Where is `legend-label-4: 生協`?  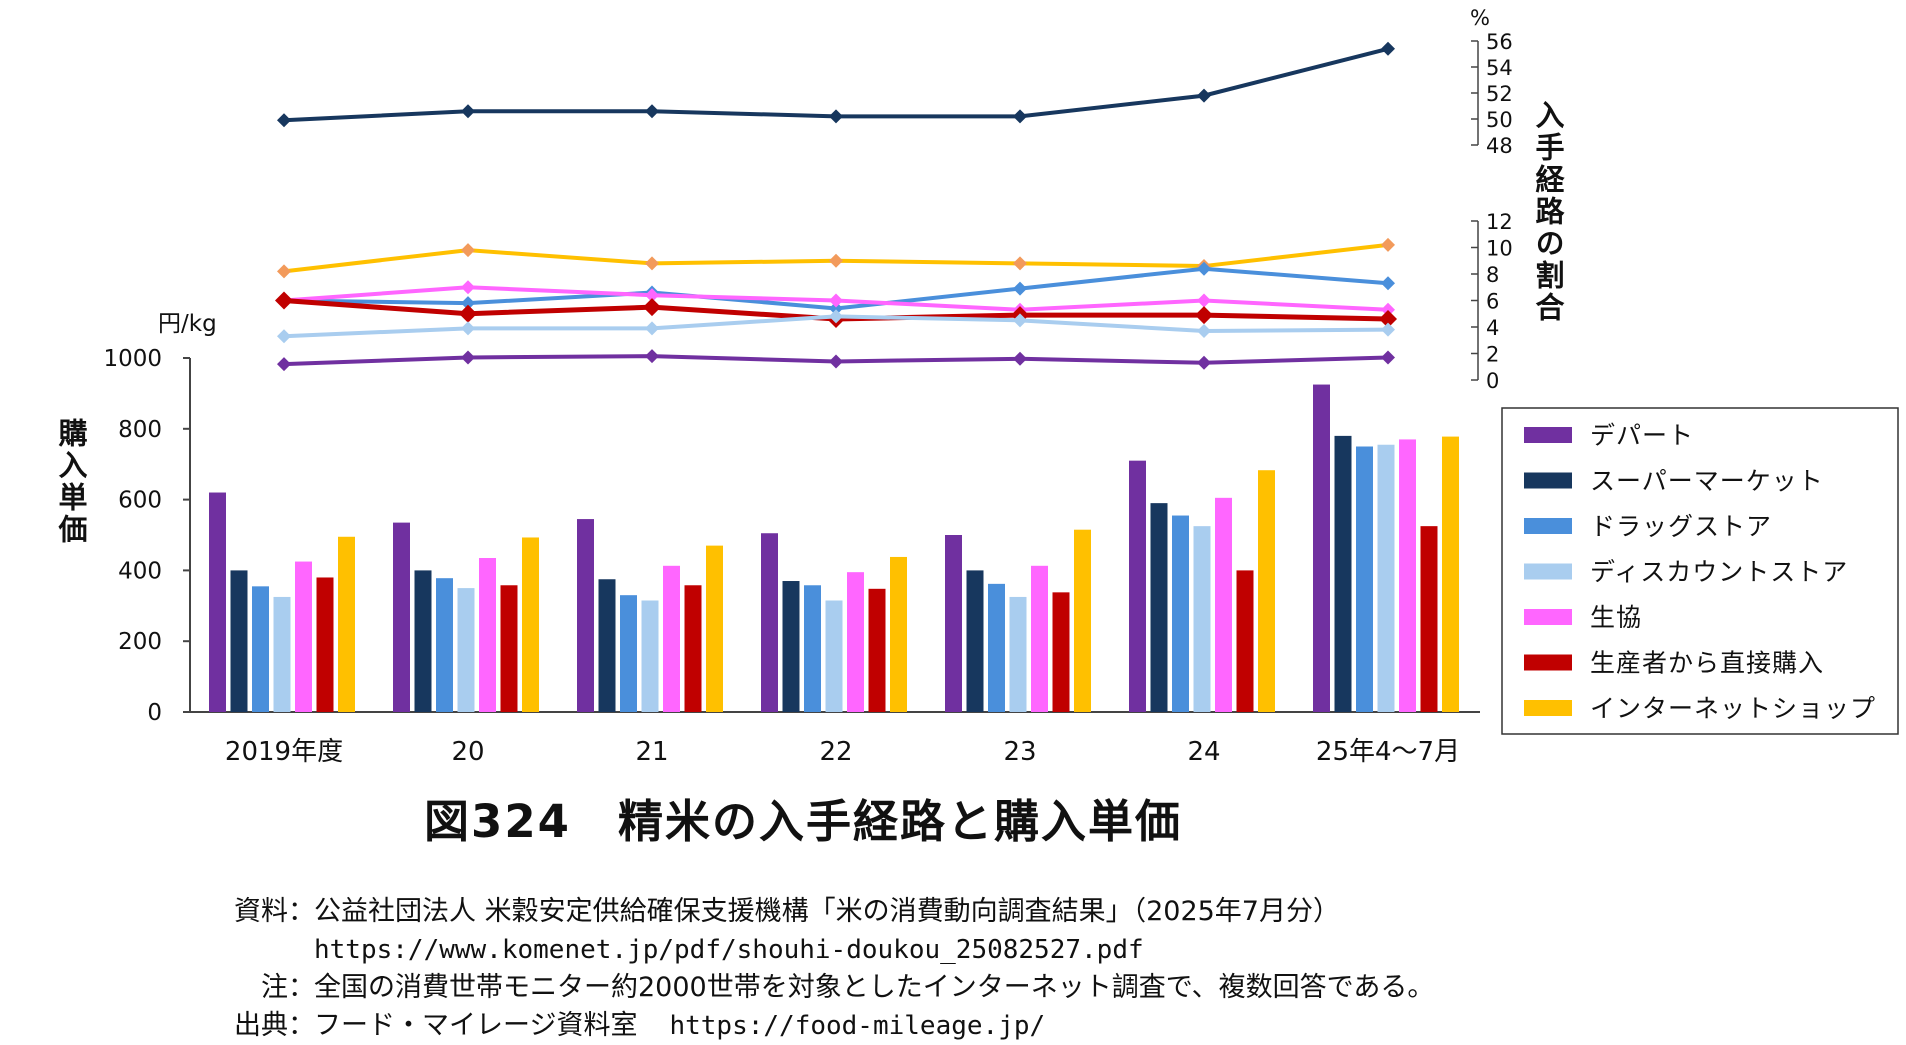
legend-label-4: 生協 is located at coordinates (1616, 617).